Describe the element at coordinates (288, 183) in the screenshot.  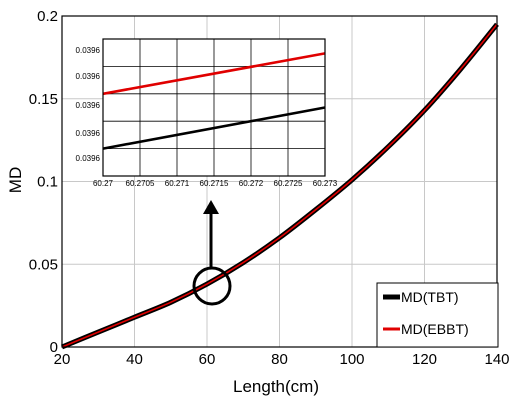
I see `inset-x-tick-label: 60.2725` at that location.